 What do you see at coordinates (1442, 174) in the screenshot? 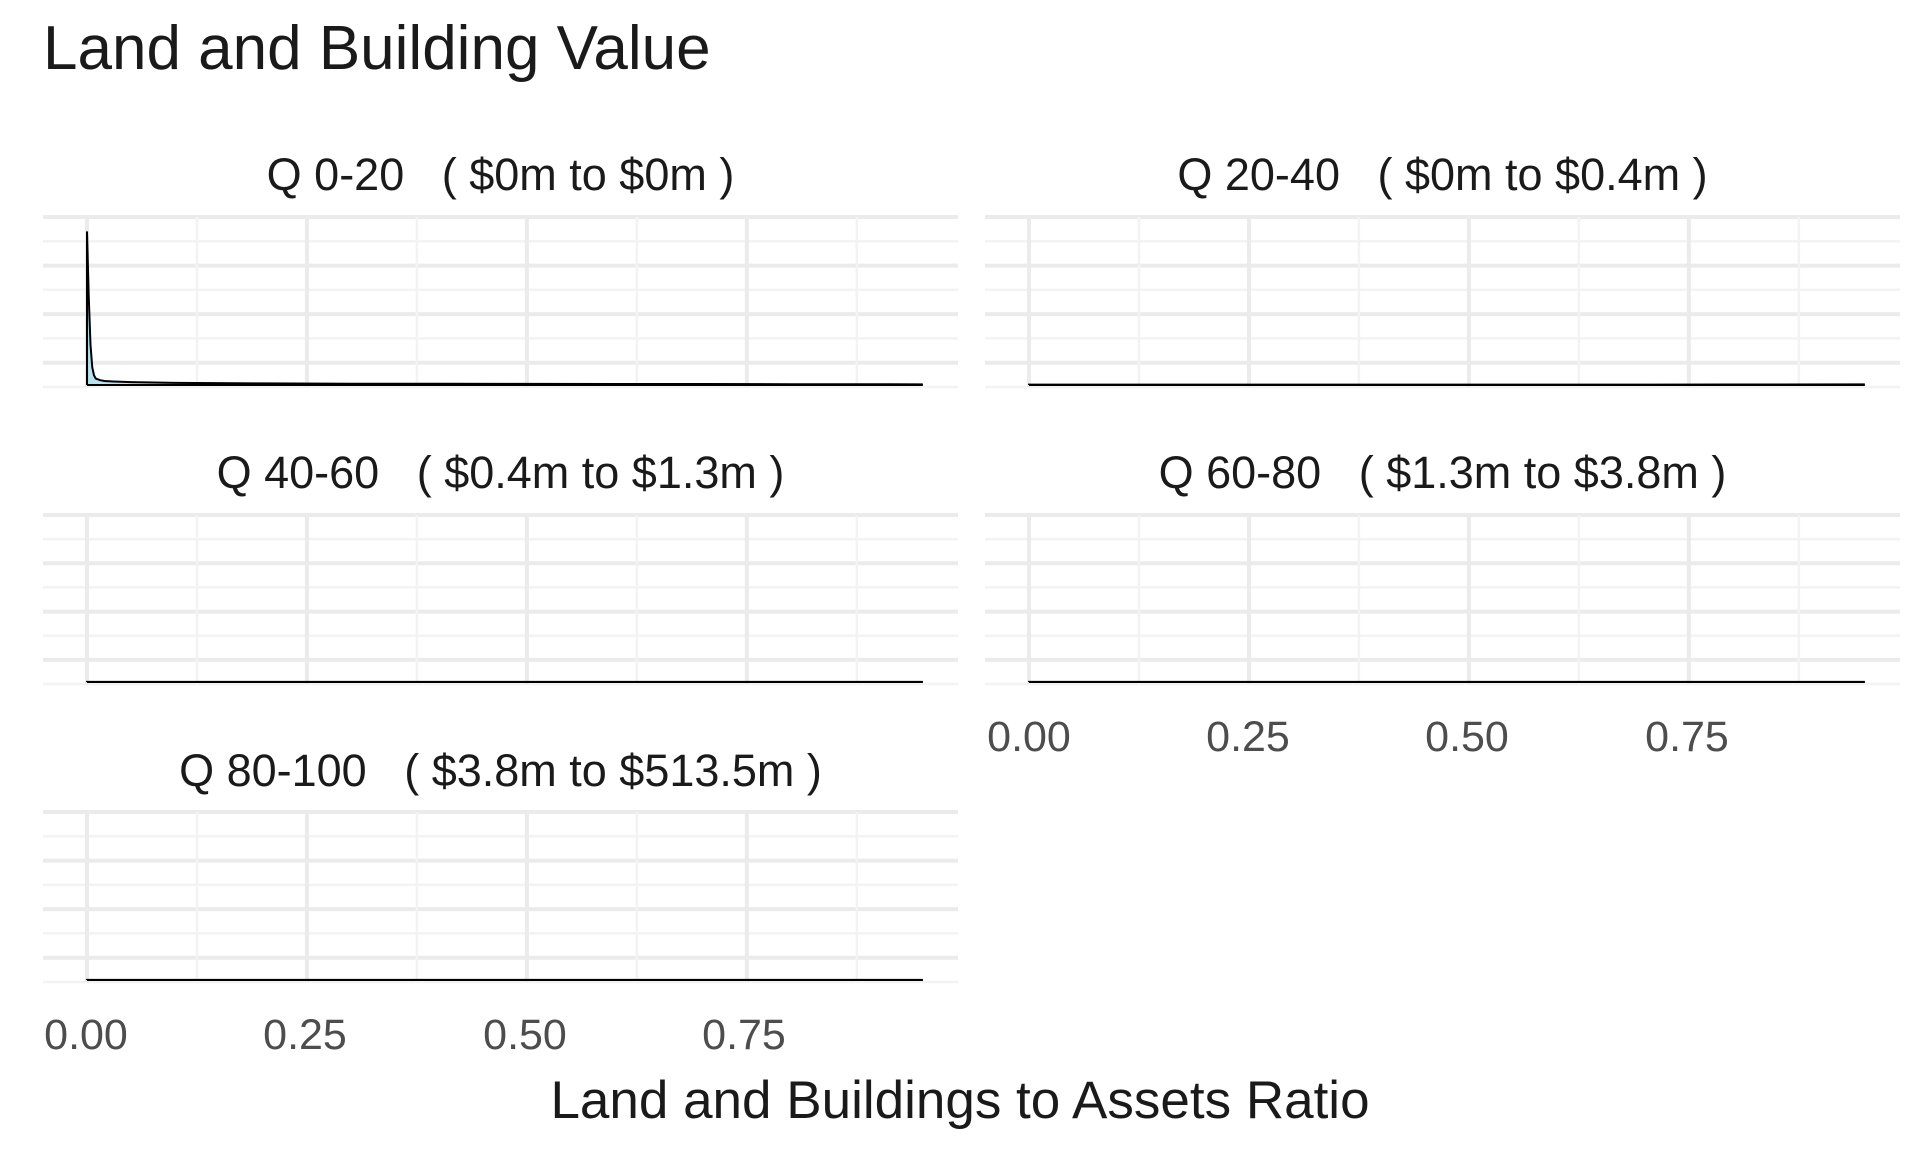
I see `facet-label-q20-40: Q 20-40 ( $0m to $0.4m )` at bounding box center [1442, 174].